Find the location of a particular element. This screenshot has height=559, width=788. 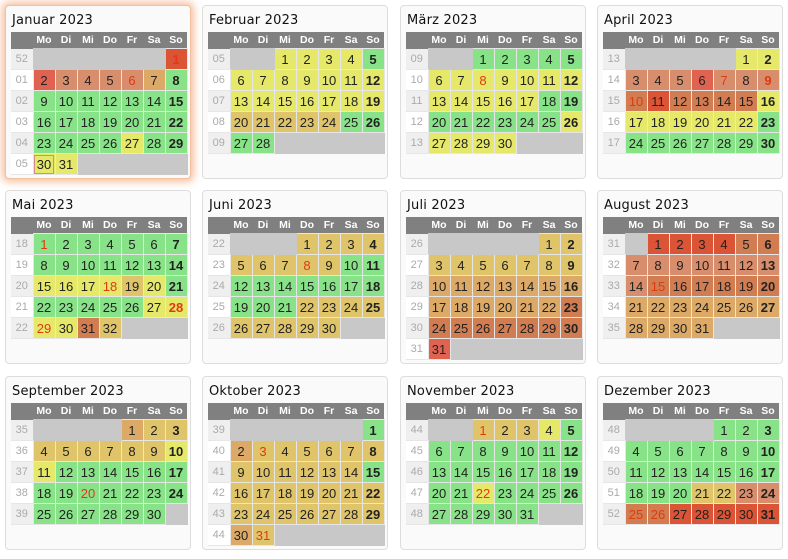

day-cell: 8 is located at coordinates (307, 265).